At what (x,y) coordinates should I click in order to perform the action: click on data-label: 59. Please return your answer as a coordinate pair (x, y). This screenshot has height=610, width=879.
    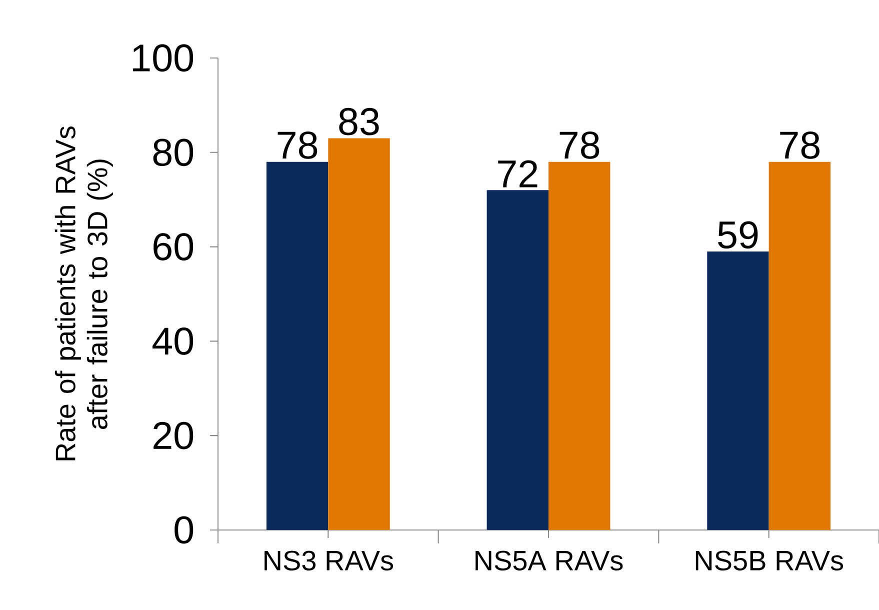
    Looking at the image, I should click on (738, 235).